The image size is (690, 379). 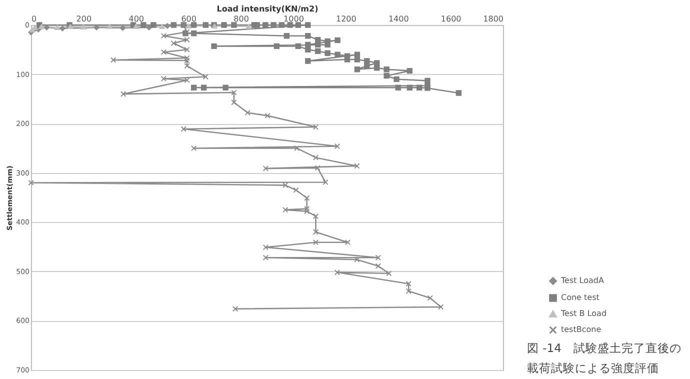 What do you see at coordinates (136, 19) in the screenshot?
I see `x-tick-label: 400` at bounding box center [136, 19].